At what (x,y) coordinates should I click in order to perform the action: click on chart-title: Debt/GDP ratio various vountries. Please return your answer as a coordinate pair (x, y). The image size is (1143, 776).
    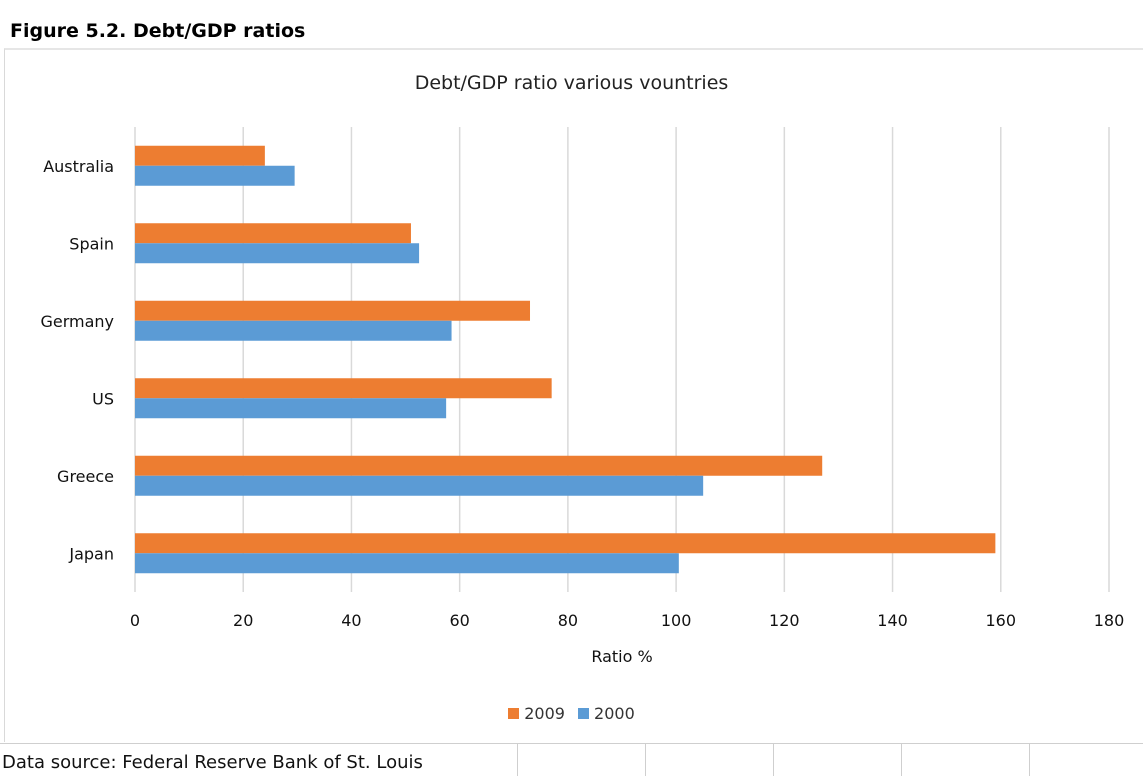
    Looking at the image, I should click on (571, 83).